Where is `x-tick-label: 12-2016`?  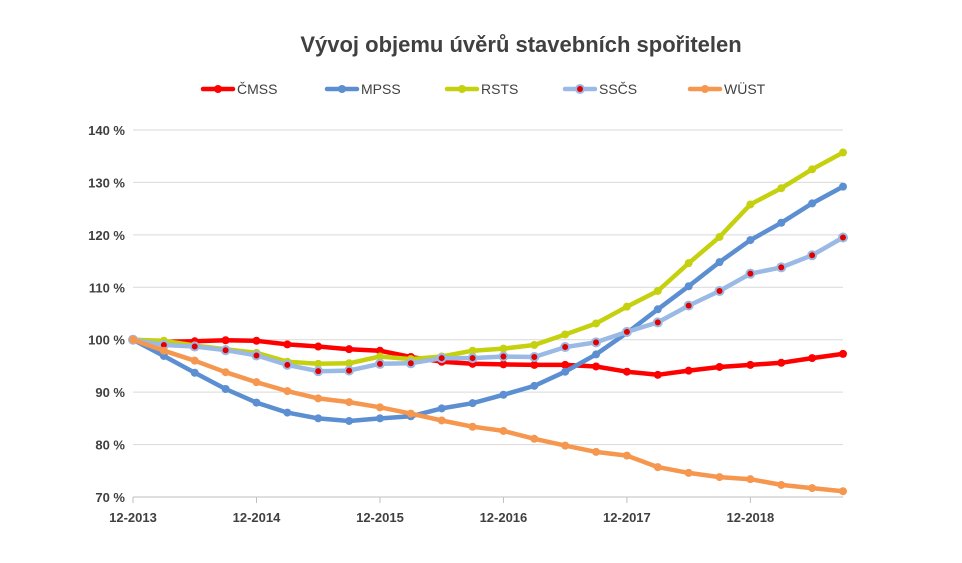
x-tick-label: 12-2016 is located at coordinates (504, 517).